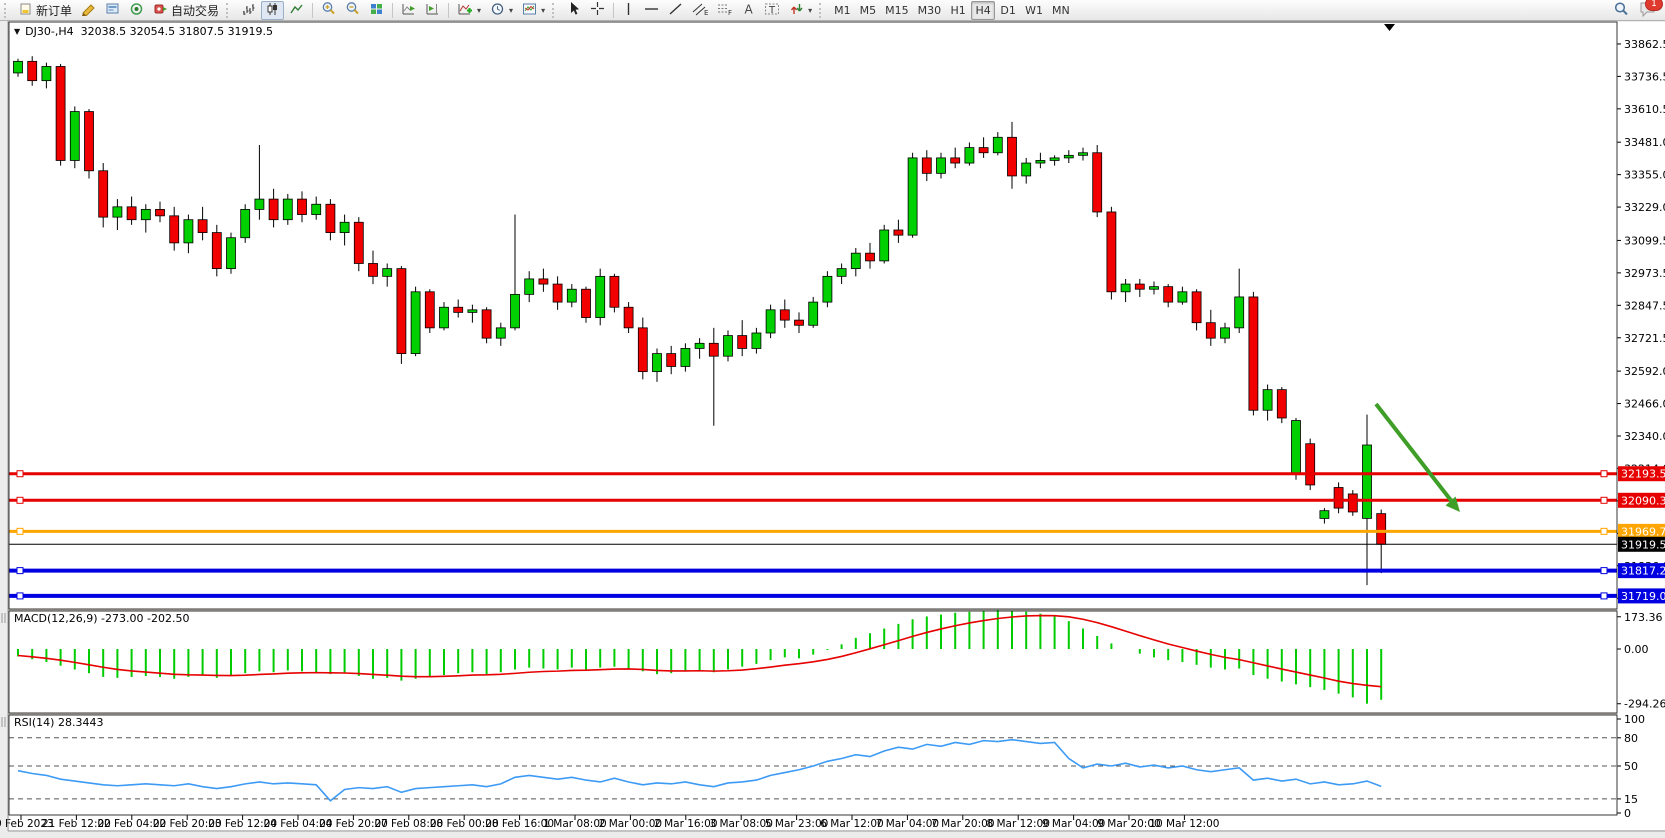  What do you see at coordinates (408, 824) in the screenshot?
I see `date-axis-label: 27 Feb 08:00` at bounding box center [408, 824].